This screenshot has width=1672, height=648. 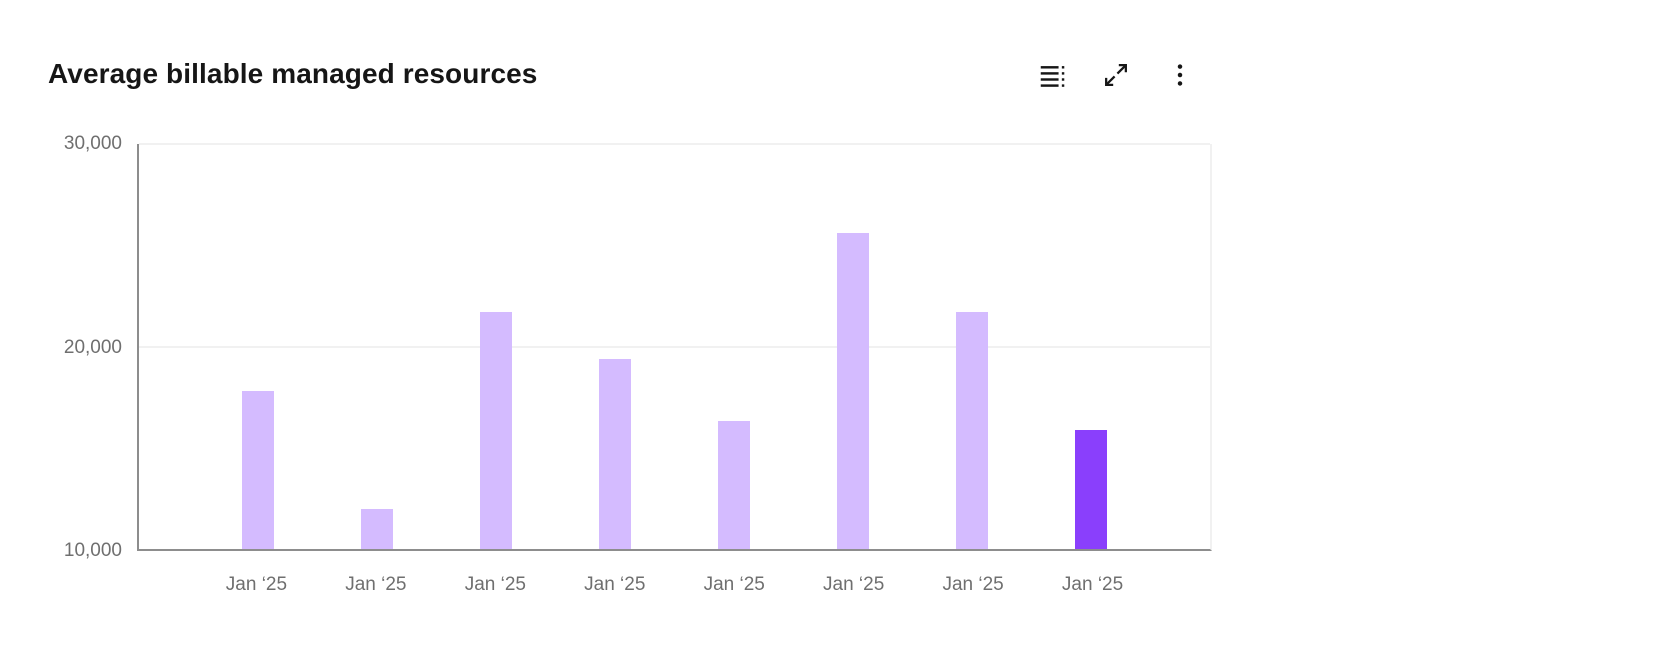 What do you see at coordinates (293, 73) in the screenshot?
I see `chart-title: Average billable managed resources` at bounding box center [293, 73].